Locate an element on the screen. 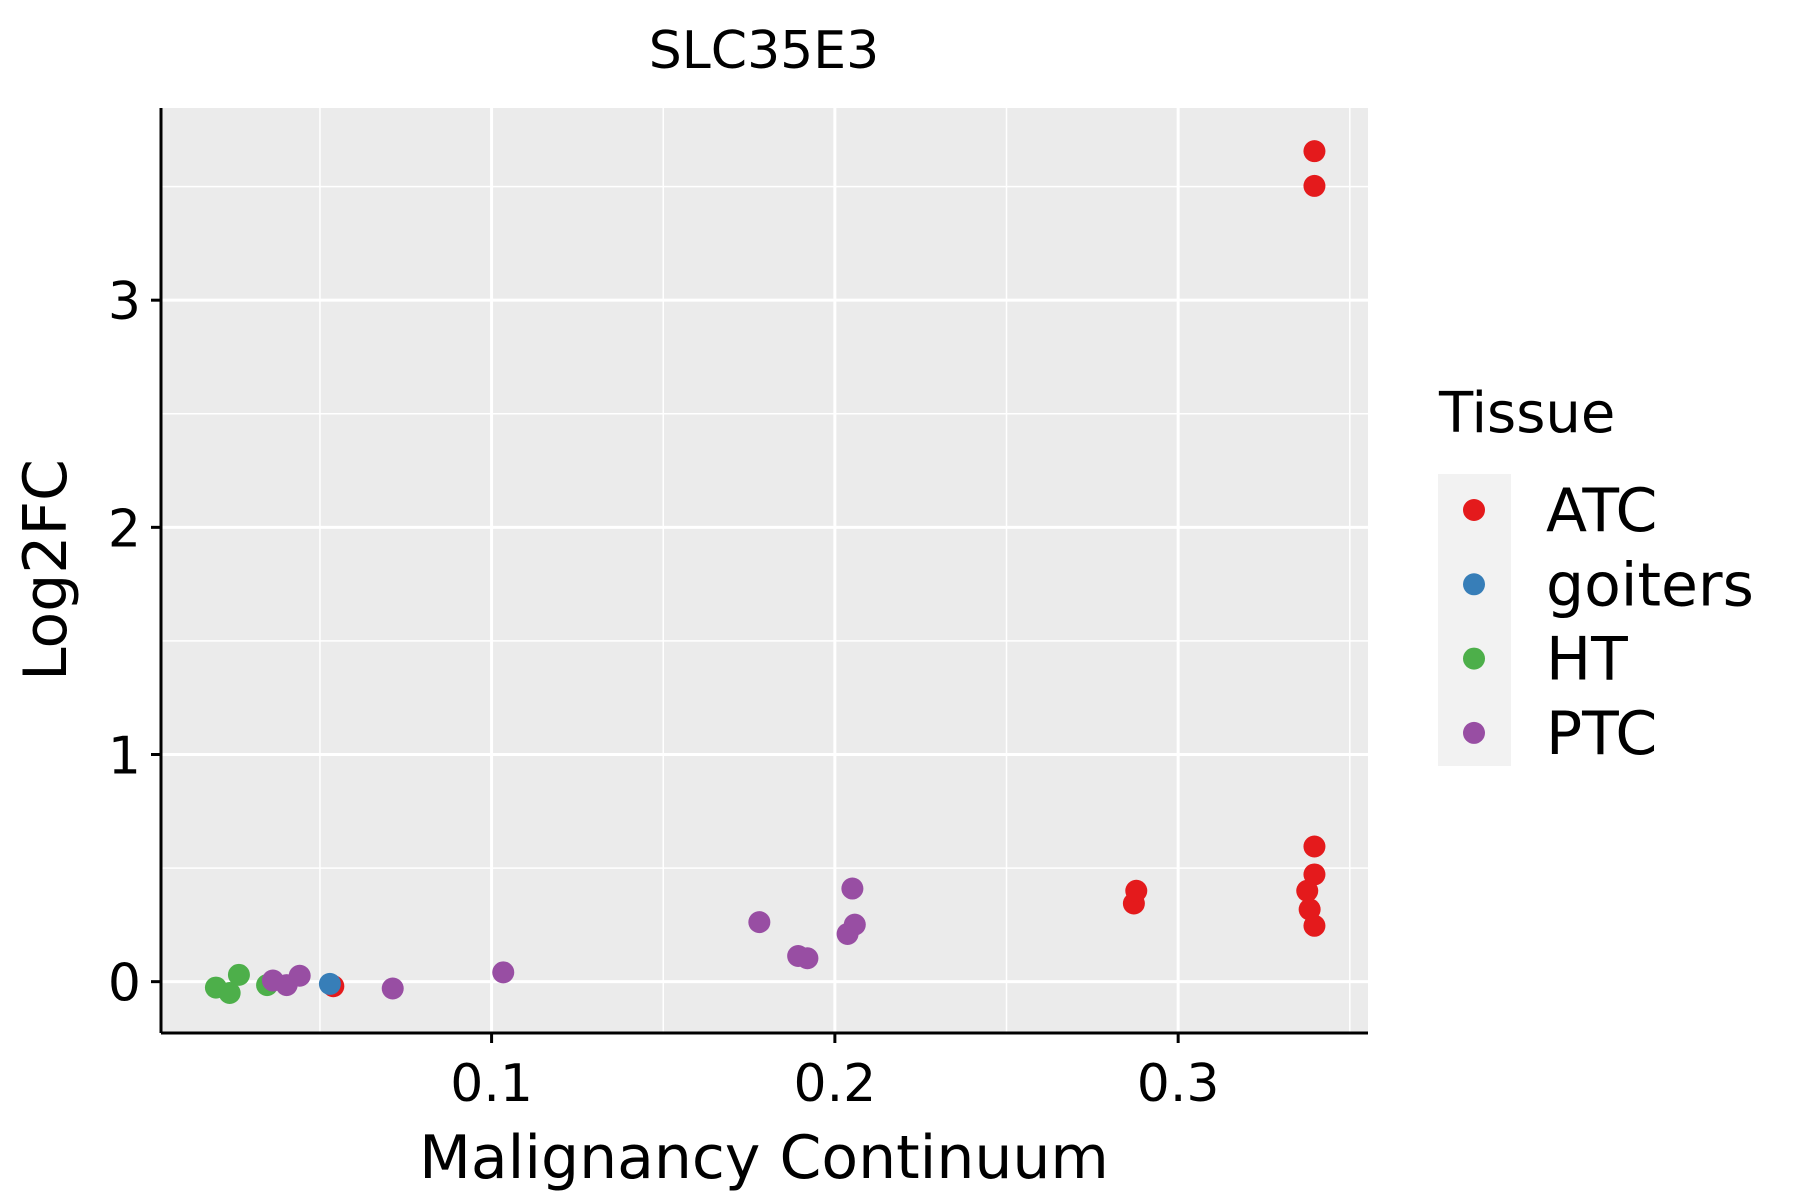 The width and height of the screenshot is (1800, 1200). legend-title: Tissue is located at coordinates (1526, 413).